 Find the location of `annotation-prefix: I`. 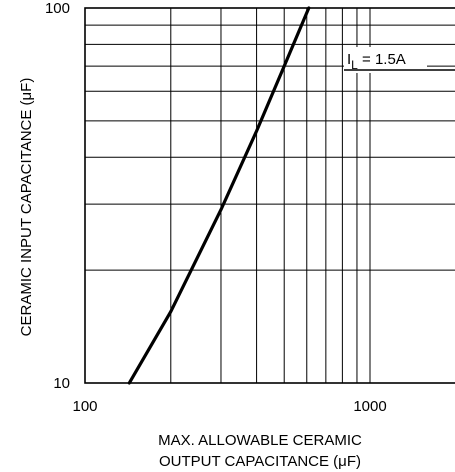

annotation-prefix: I is located at coordinates (349, 59).